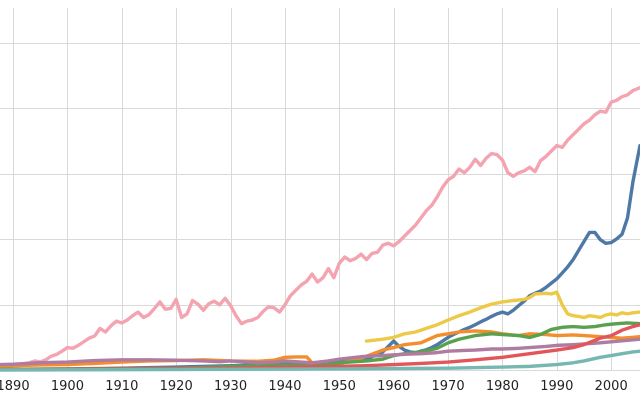 This screenshot has height=400, width=640. Describe the element at coordinates (448, 386) in the screenshot. I see `x-tick-label: 1970` at that location.